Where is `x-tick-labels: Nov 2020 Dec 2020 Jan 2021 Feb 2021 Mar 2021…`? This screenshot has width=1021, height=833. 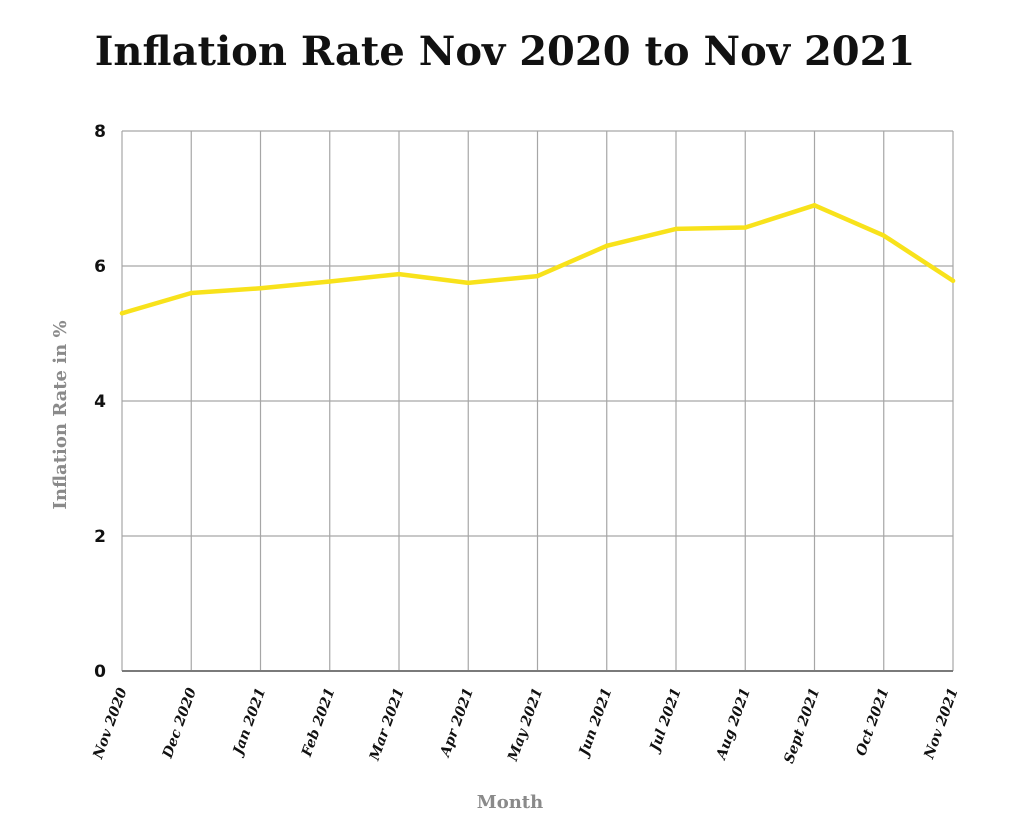
x-tick-labels: Nov 2020 Dec 2020 Jan 2021 Feb 2021 Mar 2021… is located at coordinates (526, 726).